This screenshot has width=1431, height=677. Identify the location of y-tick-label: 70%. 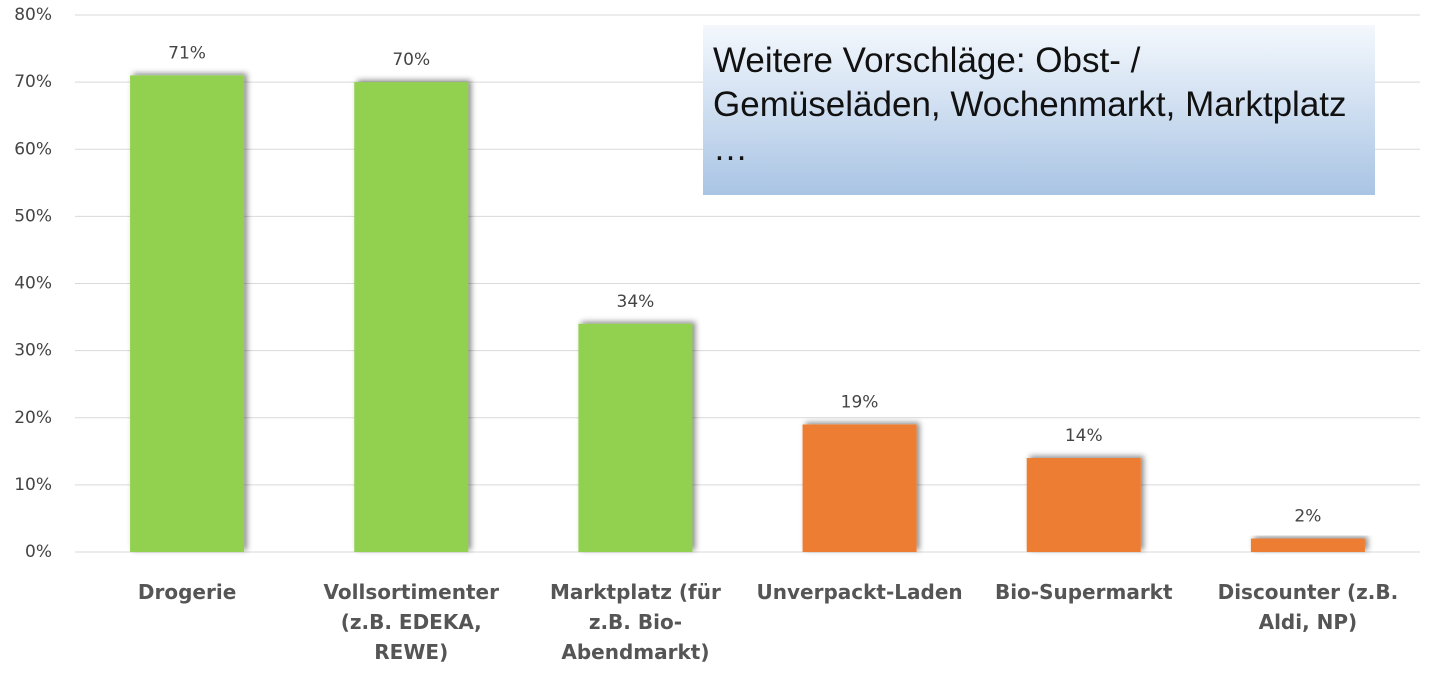
(33, 82).